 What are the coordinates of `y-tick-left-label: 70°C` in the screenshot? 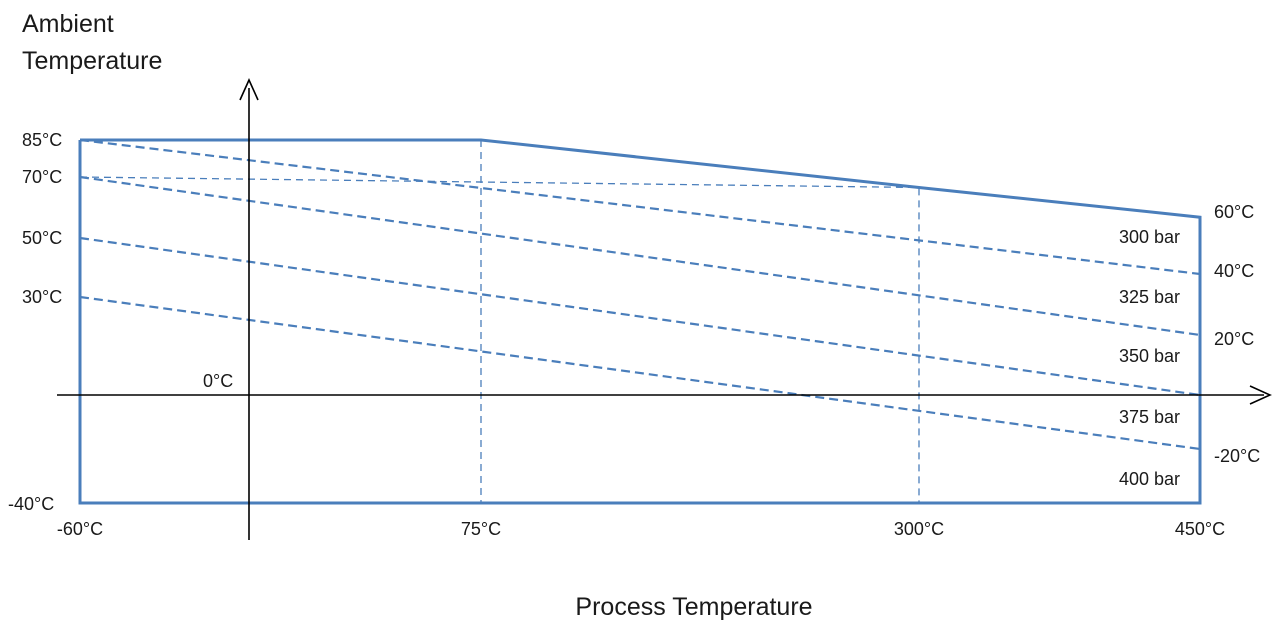 It's located at (42, 177).